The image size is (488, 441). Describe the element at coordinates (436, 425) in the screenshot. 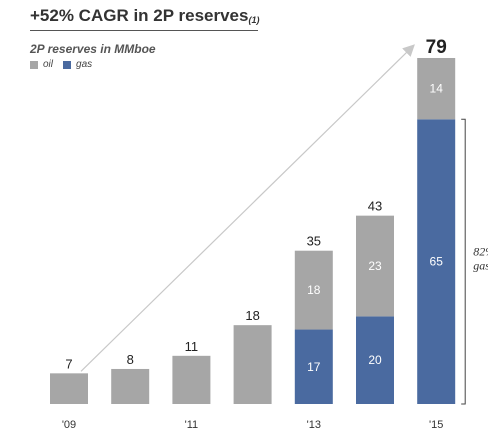

I see `x-tick-label-6: '15` at that location.